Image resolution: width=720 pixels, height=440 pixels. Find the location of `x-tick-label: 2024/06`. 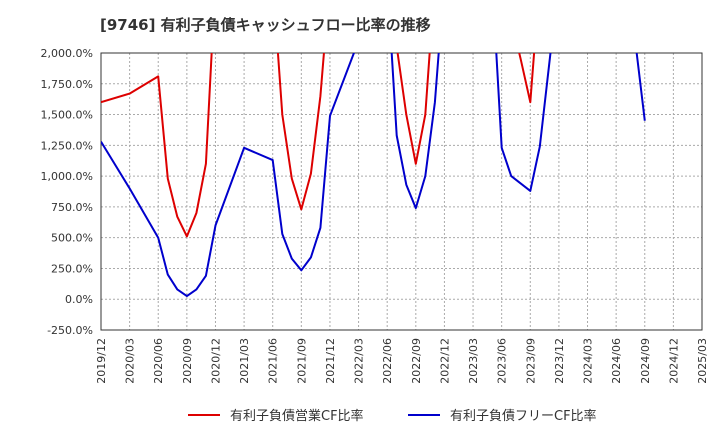

x-tick-label: 2024/06 is located at coordinates (616, 361).